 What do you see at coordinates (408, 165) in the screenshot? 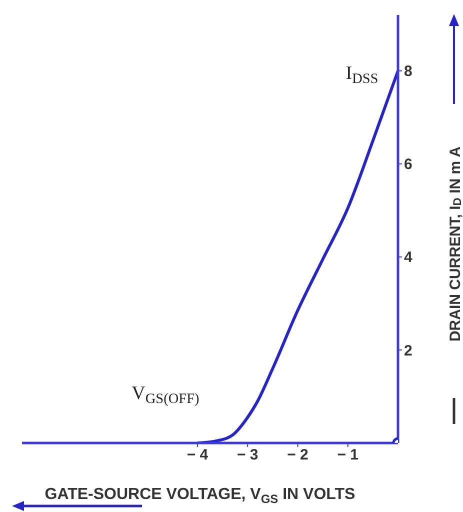
I see `y-tick-label: 6` at bounding box center [408, 165].